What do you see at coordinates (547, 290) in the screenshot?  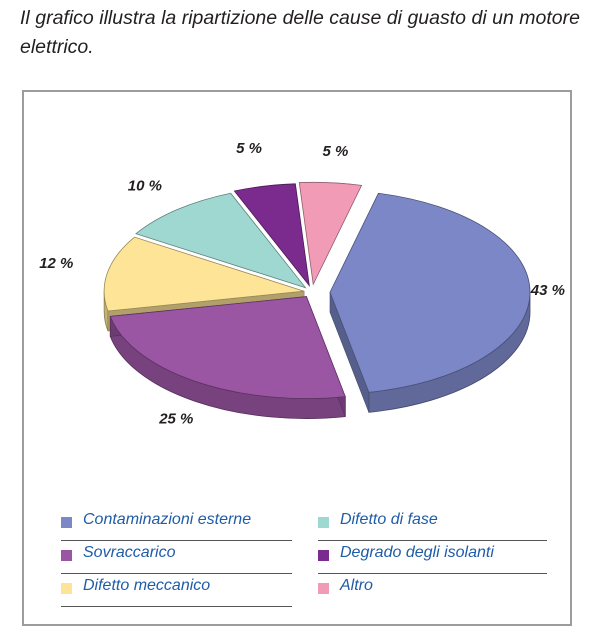 I see `pie-label-contaminazioni-esterne: 43 %` at bounding box center [547, 290].